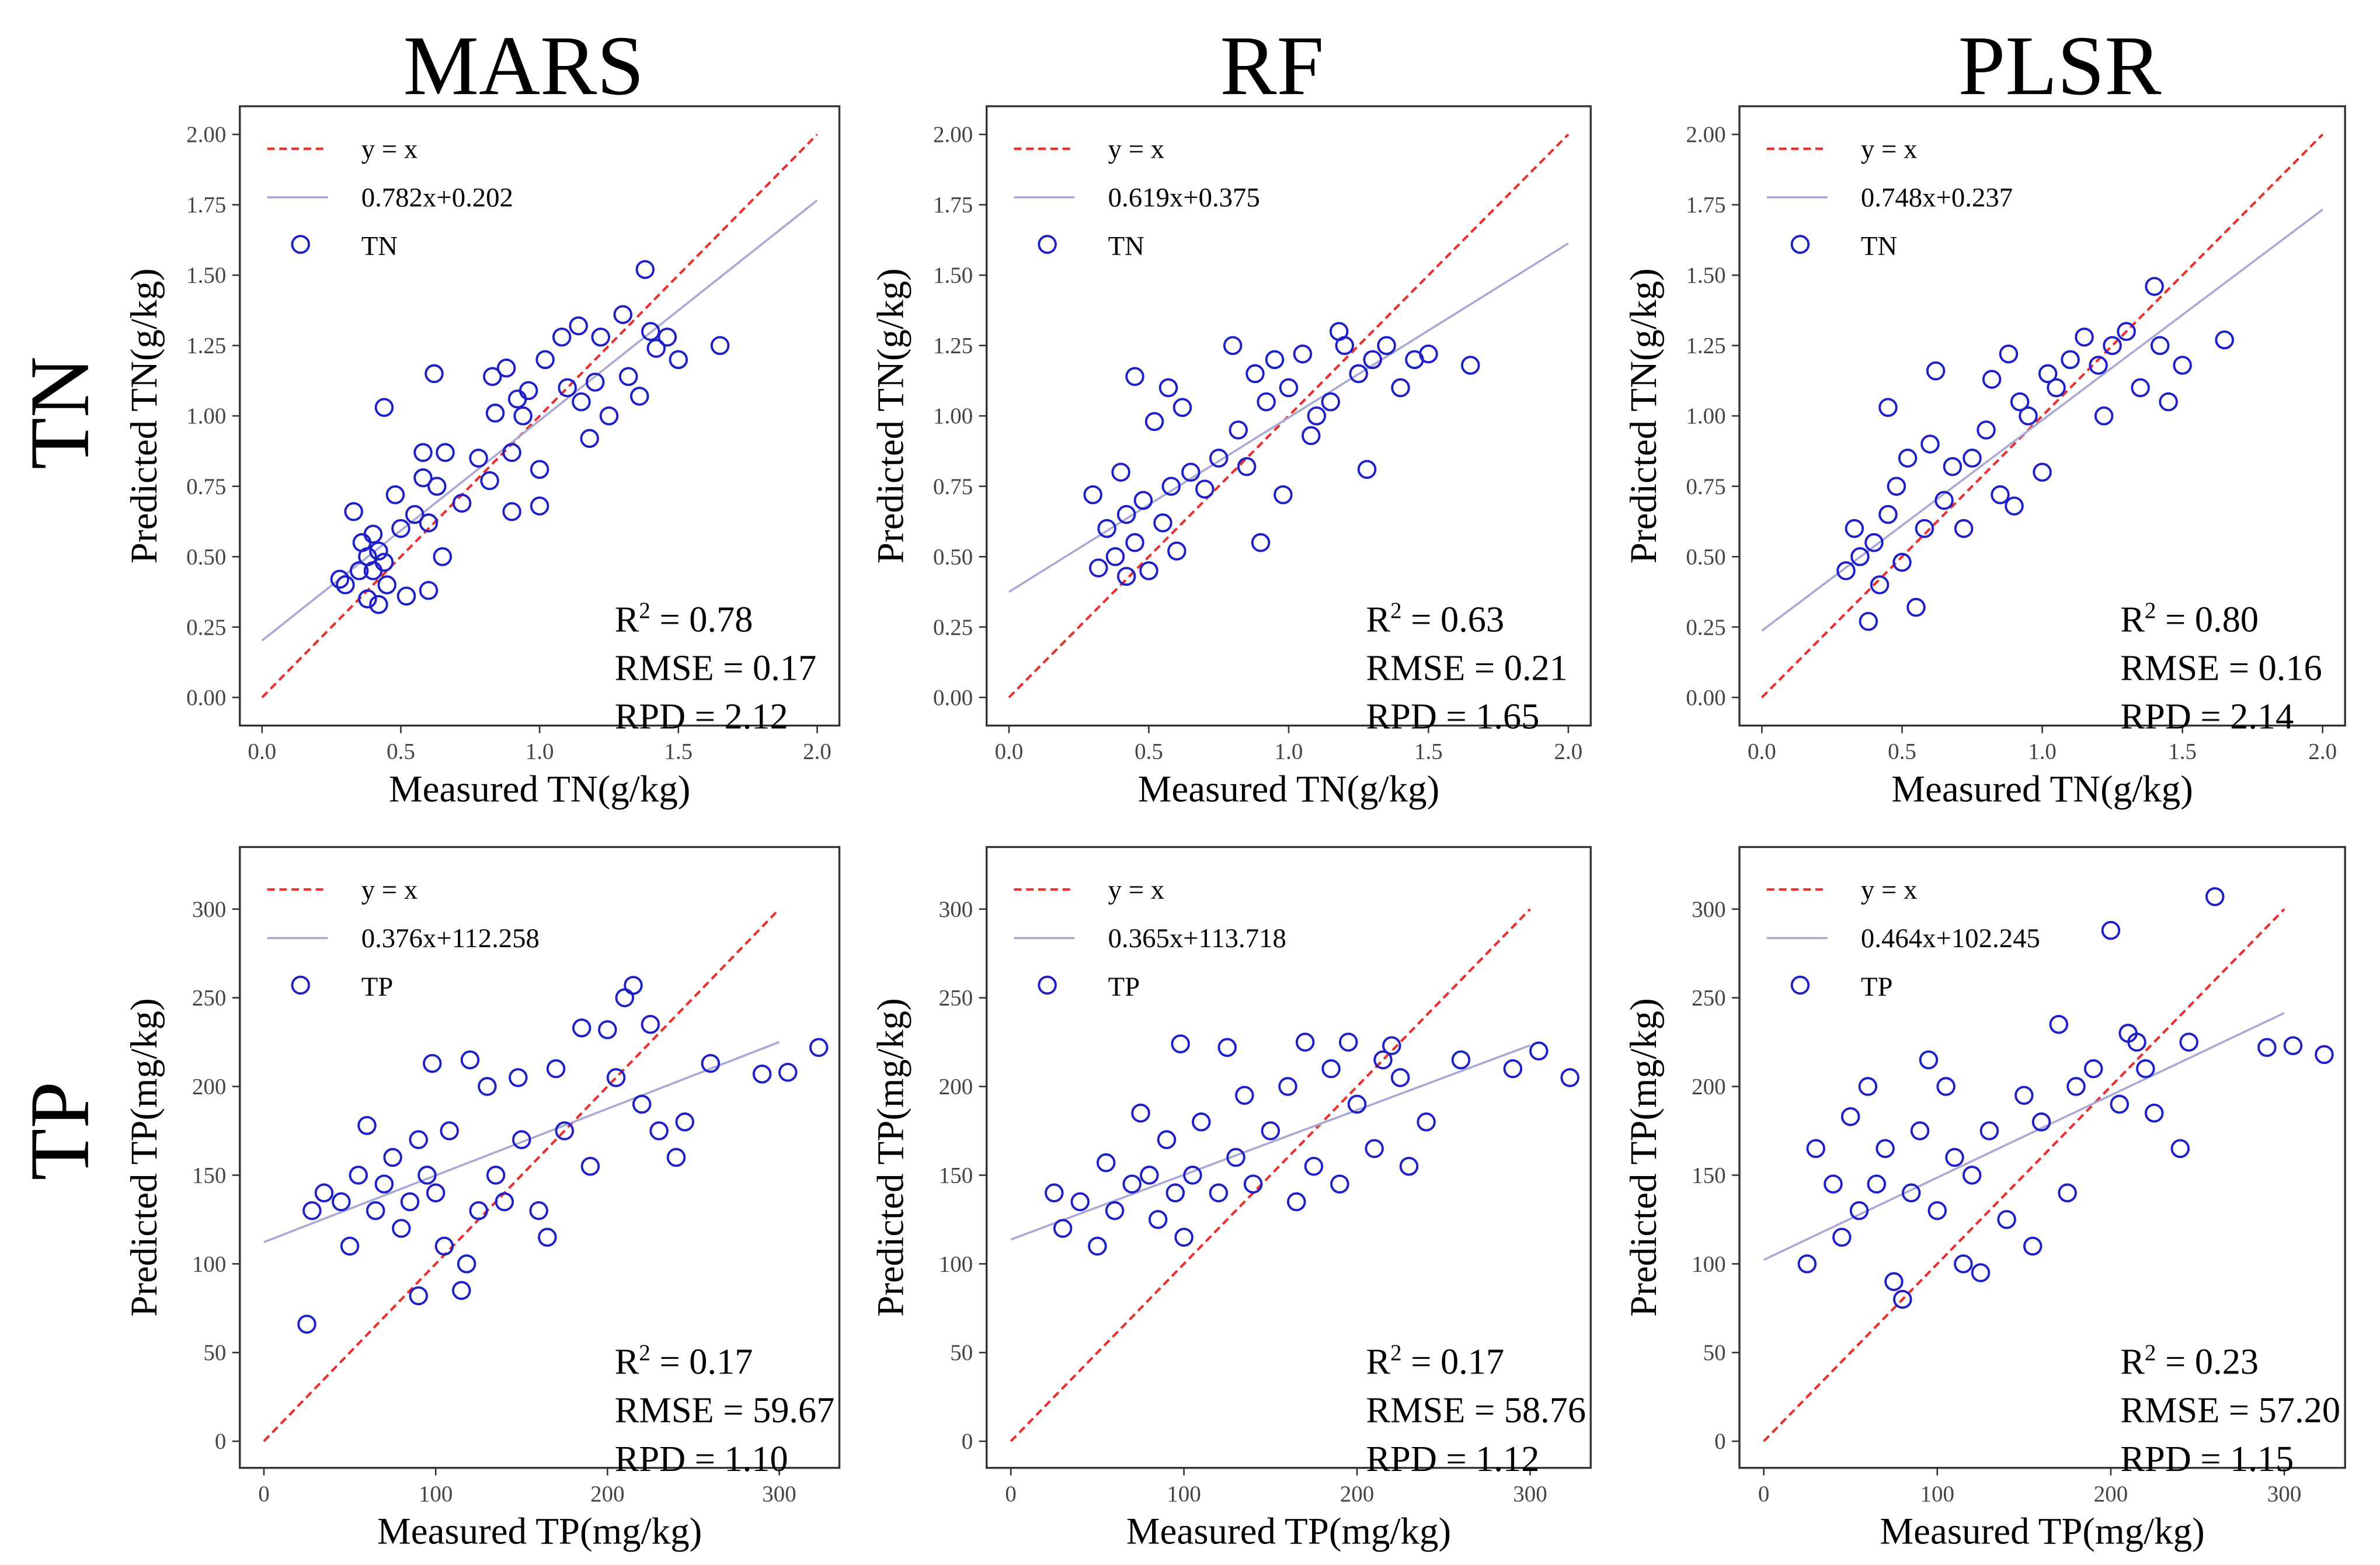  Describe the element at coordinates (779, 1494) in the screenshot. I see `x-tick-label: 300` at that location.